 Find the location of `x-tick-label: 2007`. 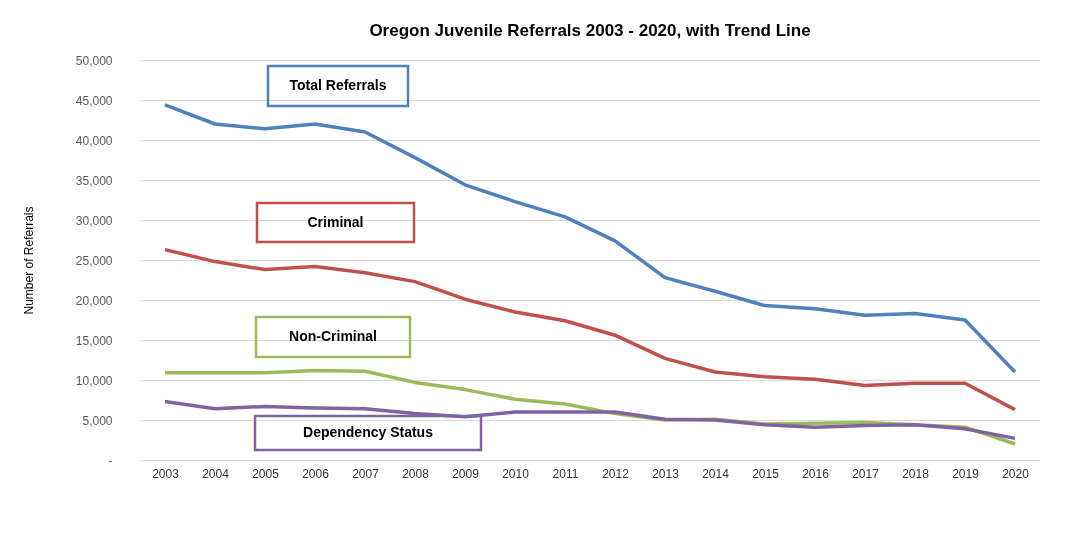

x-tick-label: 2007 is located at coordinates (366, 473).